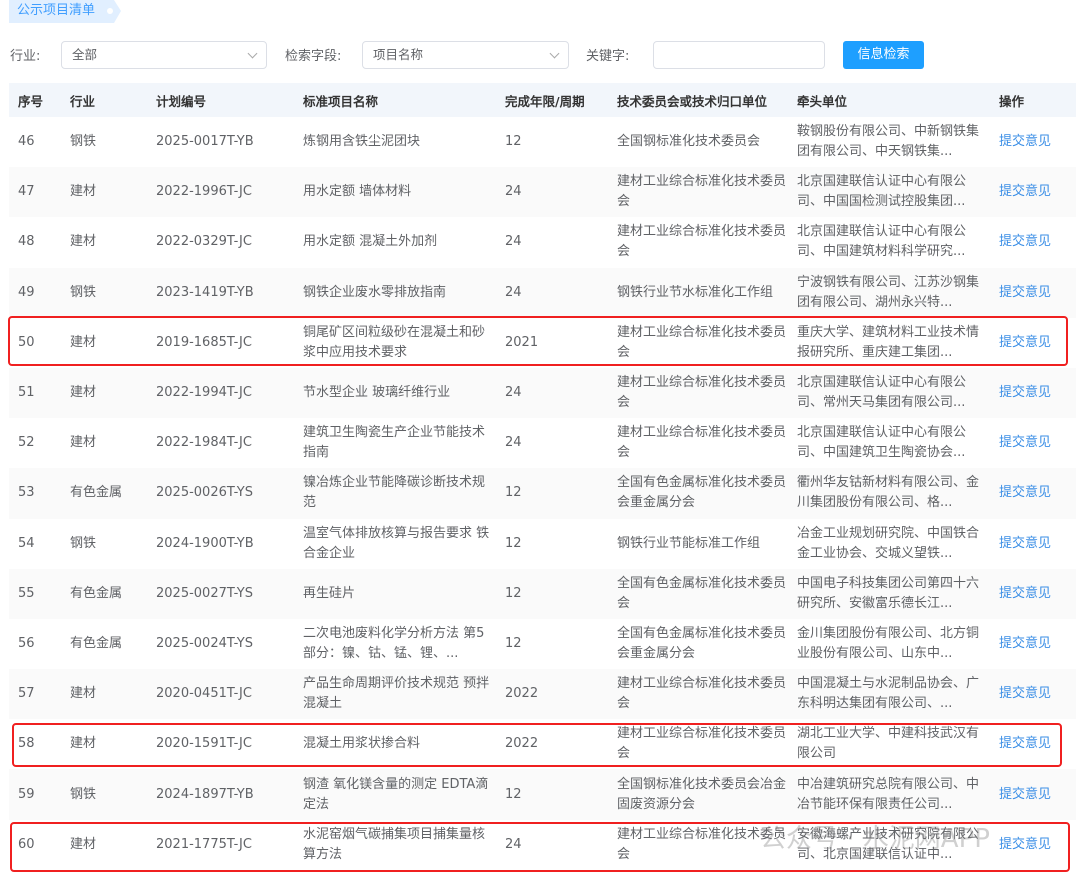 This screenshot has height=875, width=1080. Describe the element at coordinates (110, 11) in the screenshot. I see `tag-dot-icon` at that location.